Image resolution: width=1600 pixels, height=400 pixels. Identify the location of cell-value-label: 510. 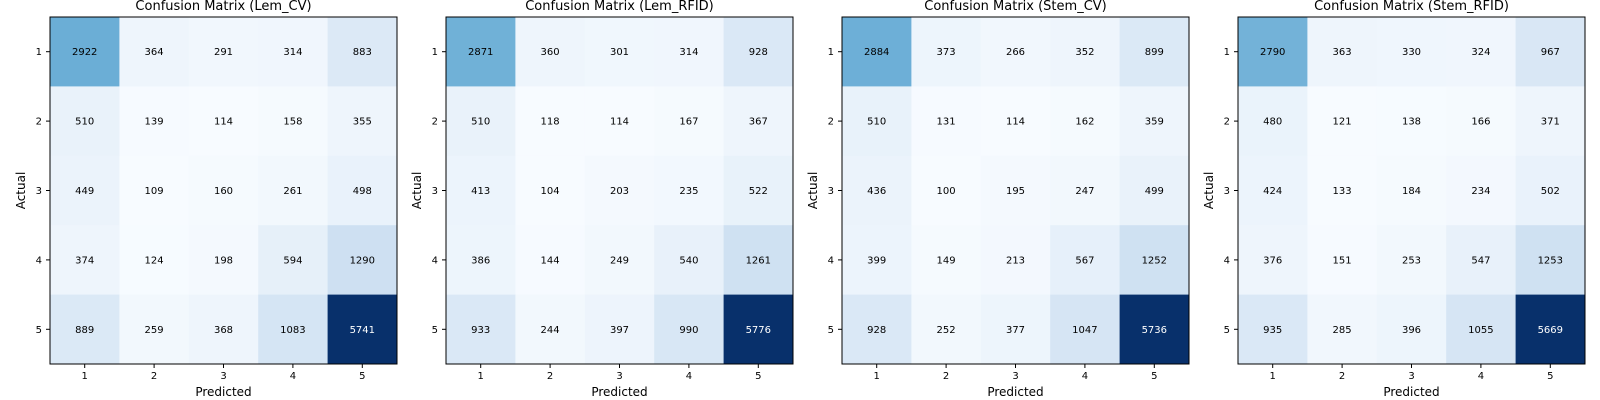
(876, 122).